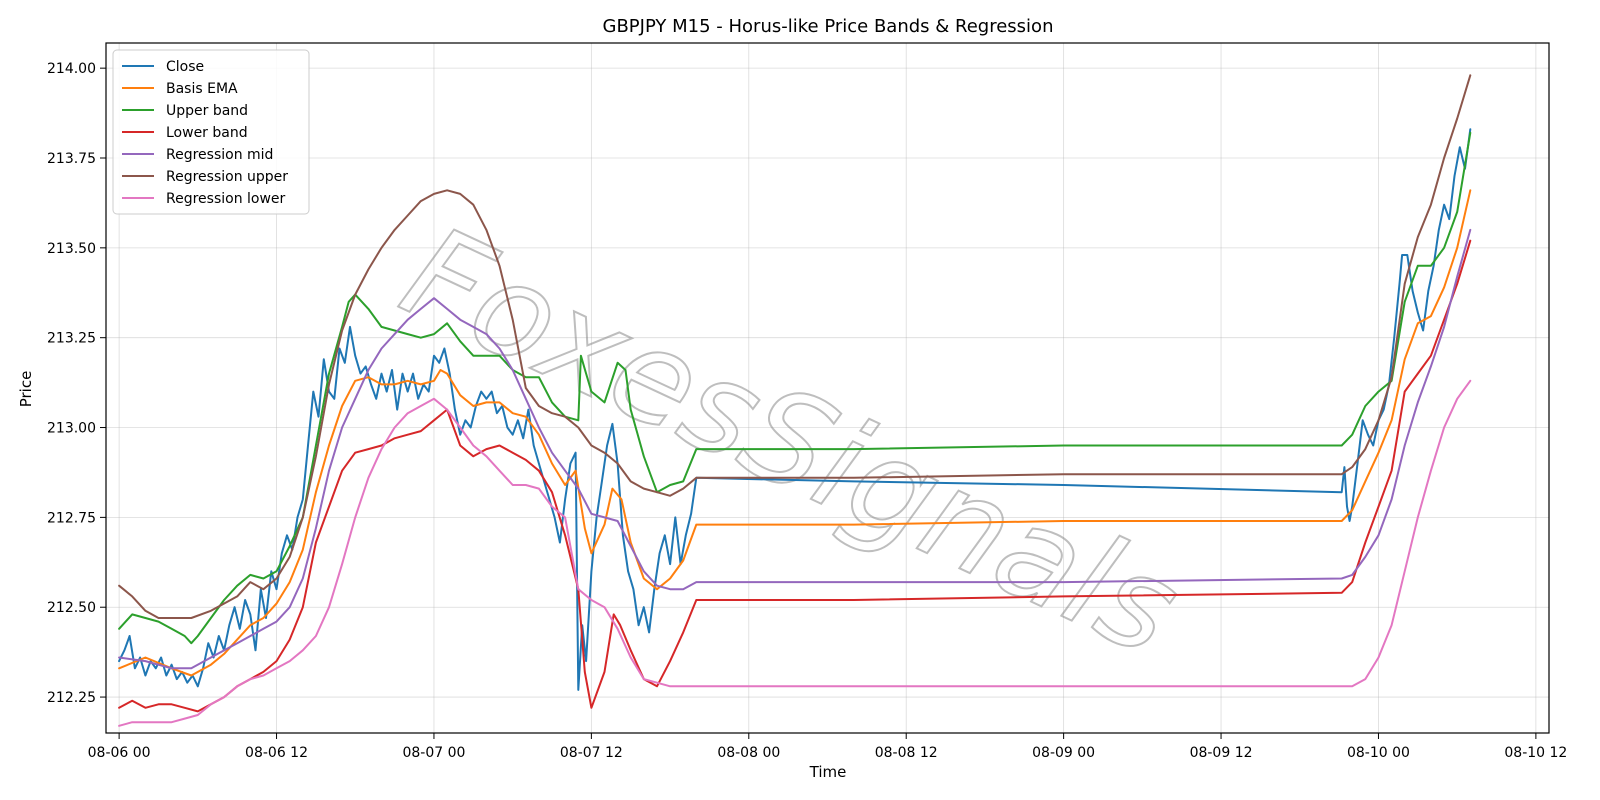  I want to click on y-tick-label: 213.00, so click(71, 429).